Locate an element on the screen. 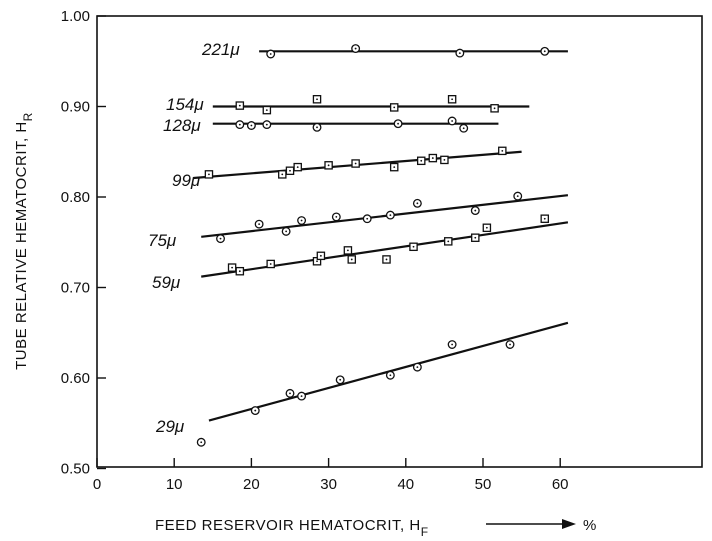 The image size is (712, 541). x-tick-label: 10 is located at coordinates (174, 484).